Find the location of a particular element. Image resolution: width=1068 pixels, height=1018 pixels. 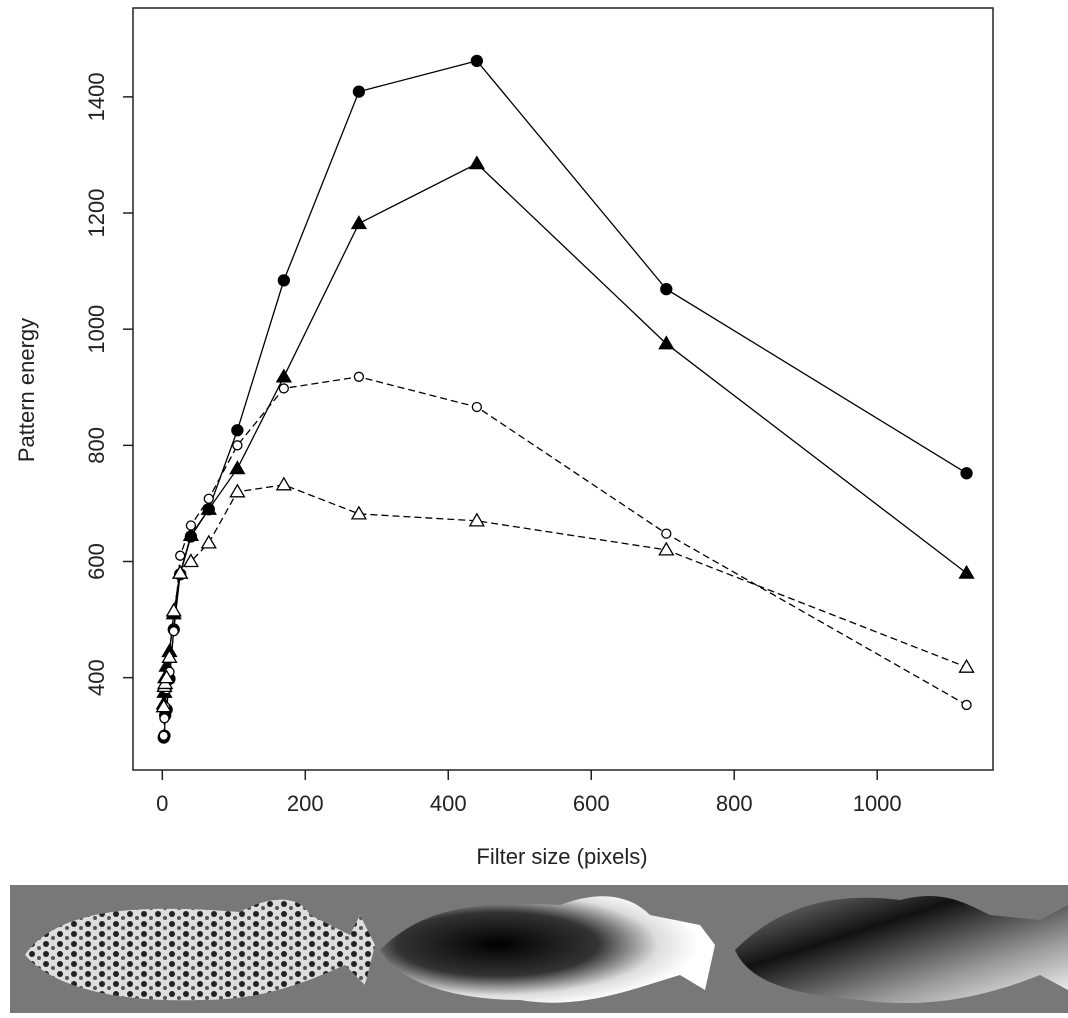

x-tick-label: 600 is located at coordinates (591, 803).